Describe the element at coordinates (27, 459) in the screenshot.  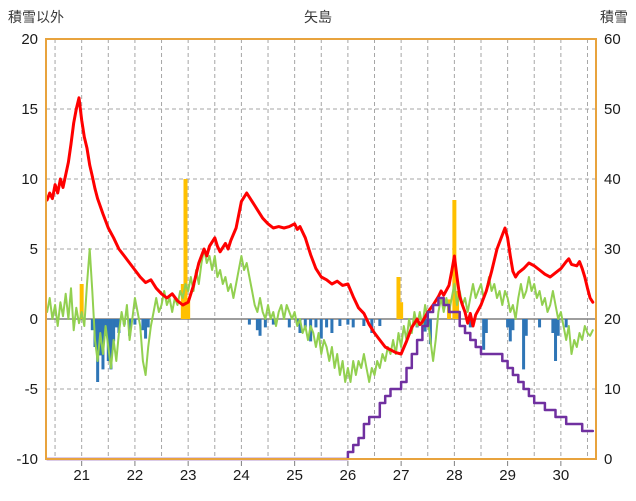
I see `svg-text: -10` at that location.